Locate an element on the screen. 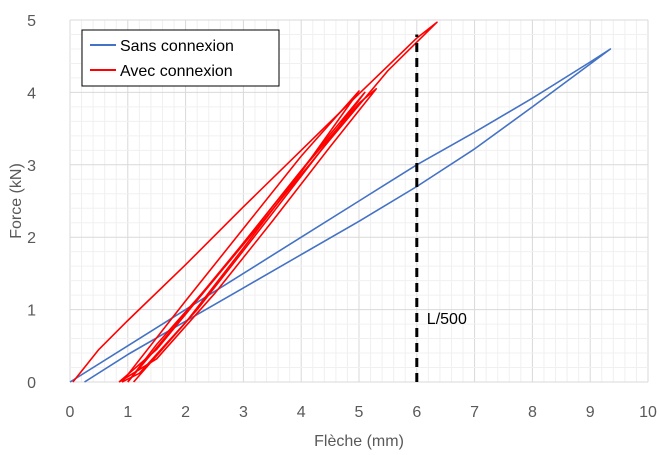  legend-box is located at coordinates (180, 58).